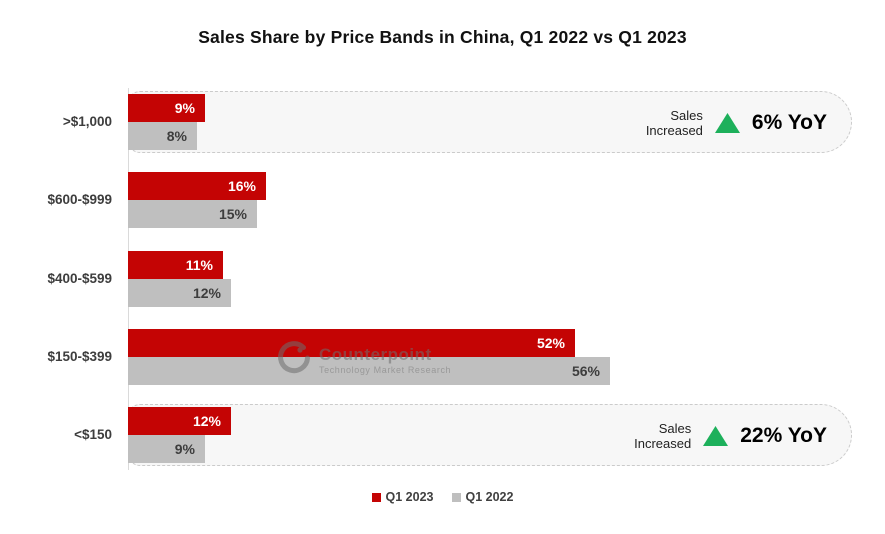 Image resolution: width=885 pixels, height=534 pixels. What do you see at coordinates (93, 434) in the screenshot?
I see `category-label: <$150` at bounding box center [93, 434].